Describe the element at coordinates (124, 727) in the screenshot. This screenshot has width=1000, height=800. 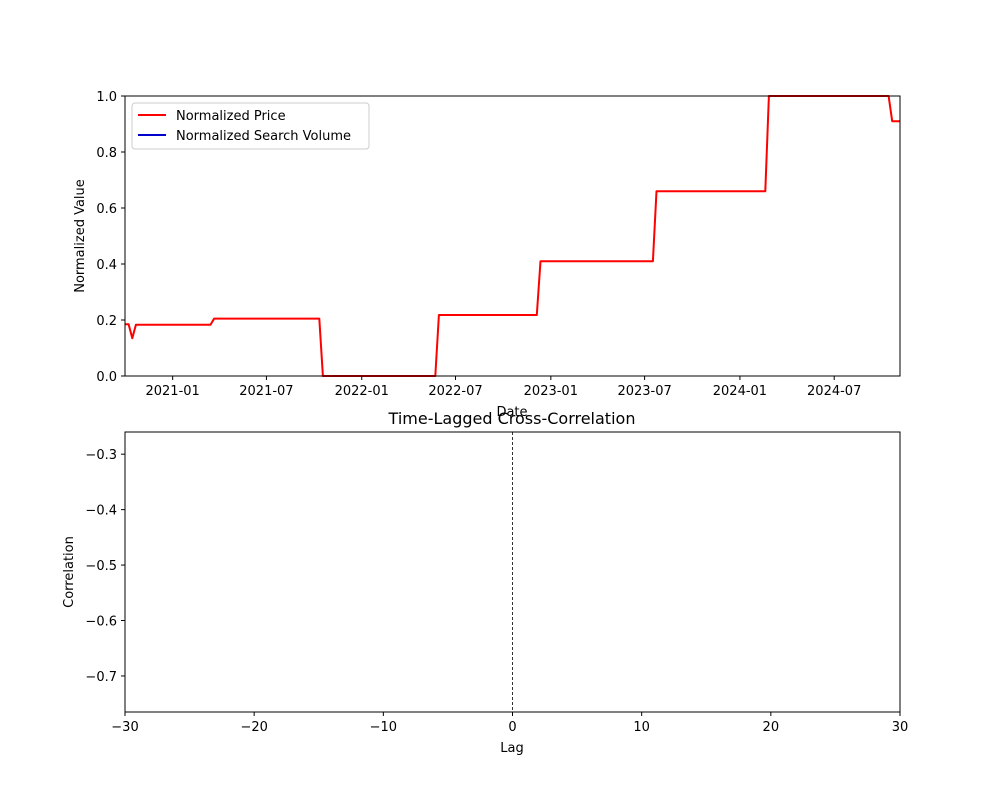
I see `lag-tick-label: −30` at that location.